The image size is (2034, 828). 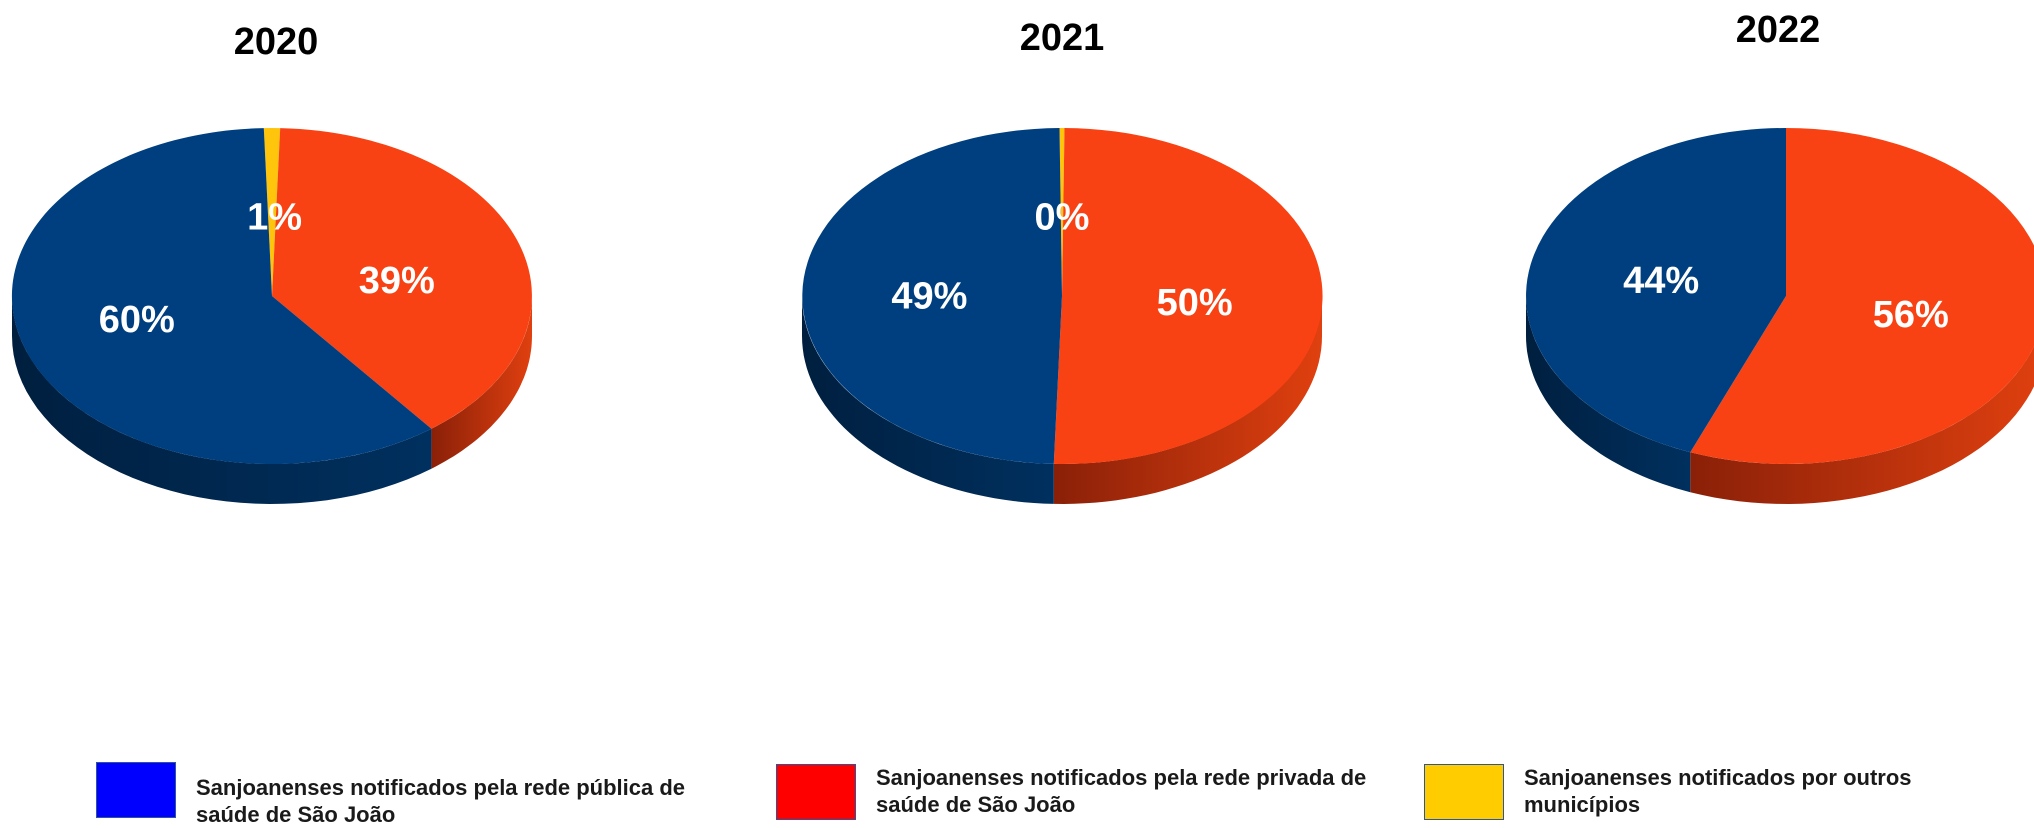 I want to click on slice-label-privada: 39%, so click(x=397, y=281).